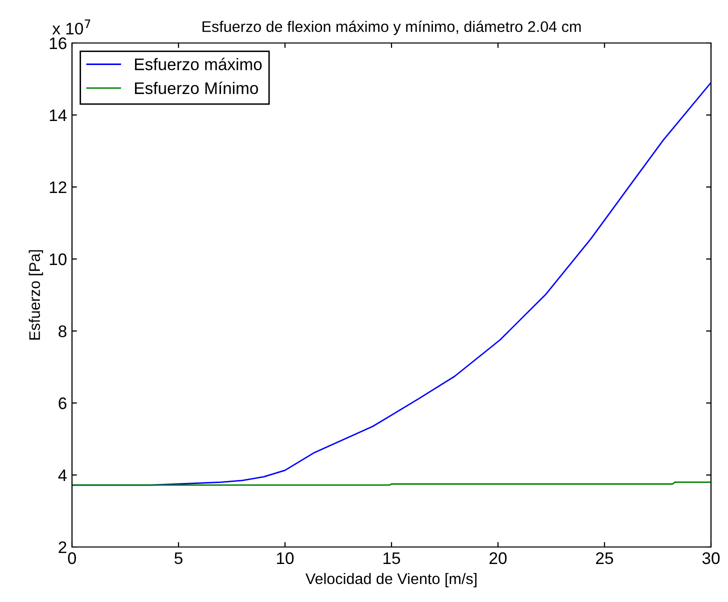  Describe the element at coordinates (62, 403) in the screenshot. I see `y-tick-label: 6` at that location.